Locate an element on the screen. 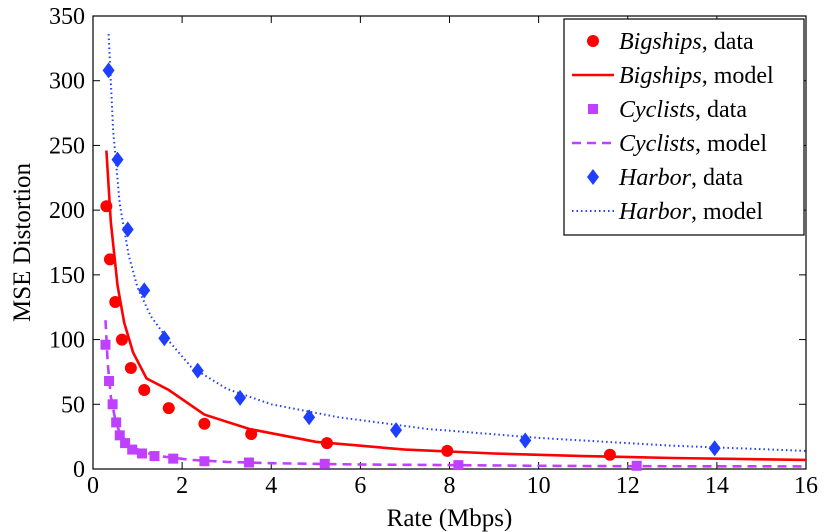  cyclists-legend-model-label: Cyclists, model is located at coordinates (693, 144).